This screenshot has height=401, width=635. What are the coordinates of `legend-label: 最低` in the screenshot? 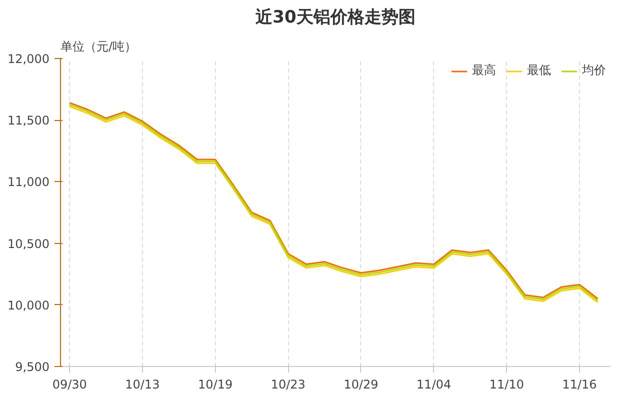 It's located at (539, 70).